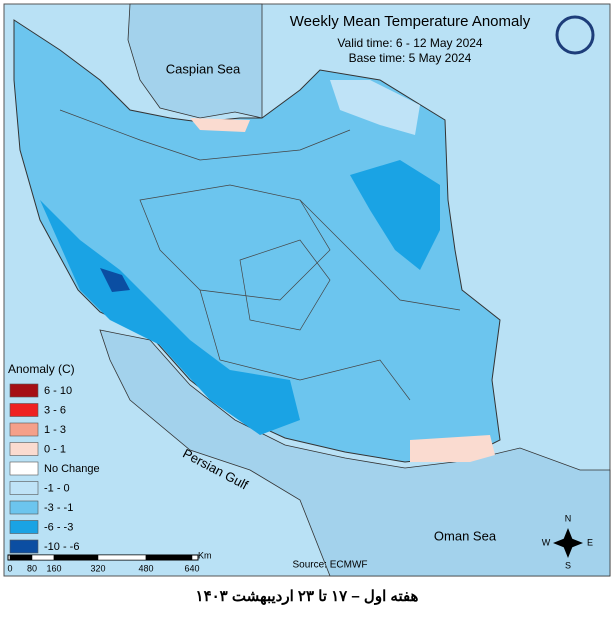  What do you see at coordinates (109, 561) in the screenshot?
I see `scale-bar: 0 80 160 320 480 640 Km` at bounding box center [109, 561].